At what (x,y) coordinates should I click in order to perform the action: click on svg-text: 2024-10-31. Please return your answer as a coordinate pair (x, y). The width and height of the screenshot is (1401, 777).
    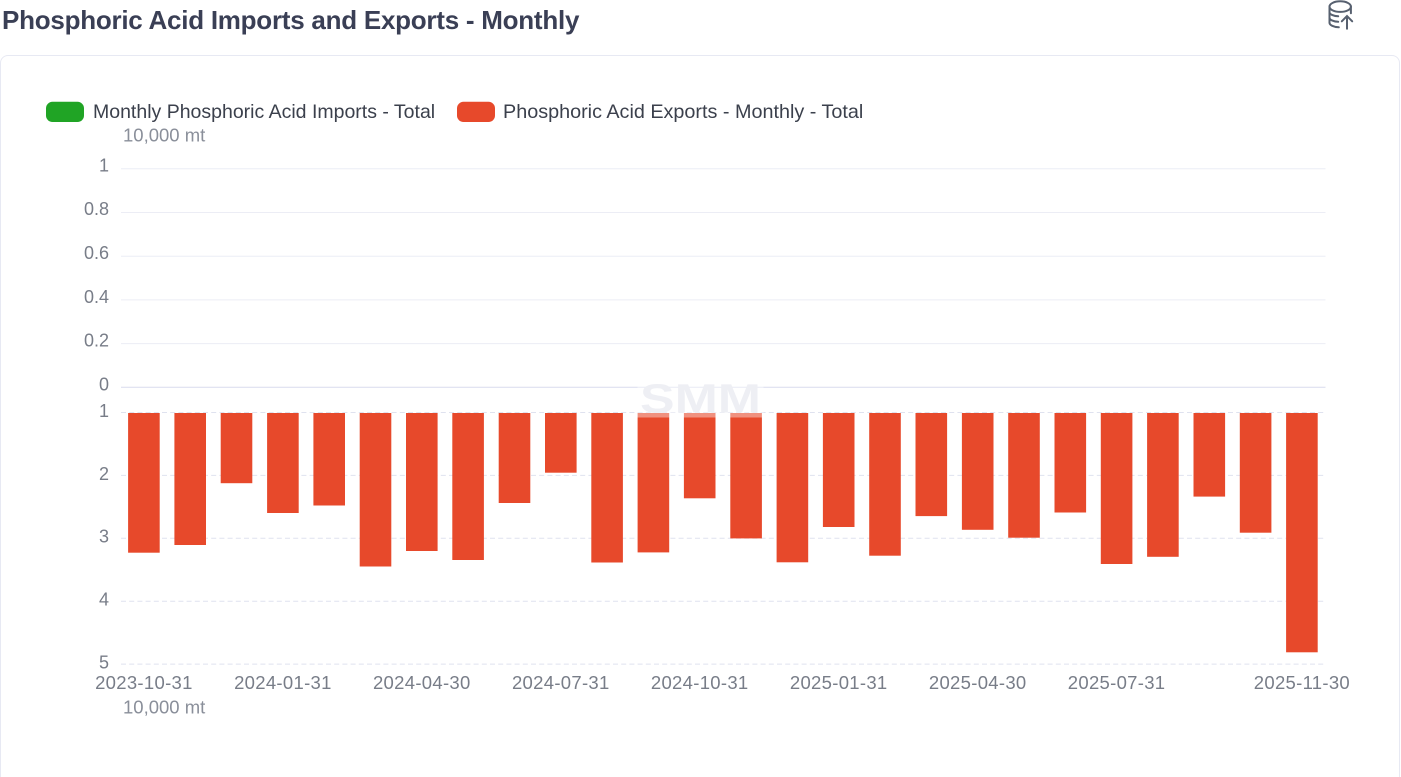
    Looking at the image, I should click on (700, 682).